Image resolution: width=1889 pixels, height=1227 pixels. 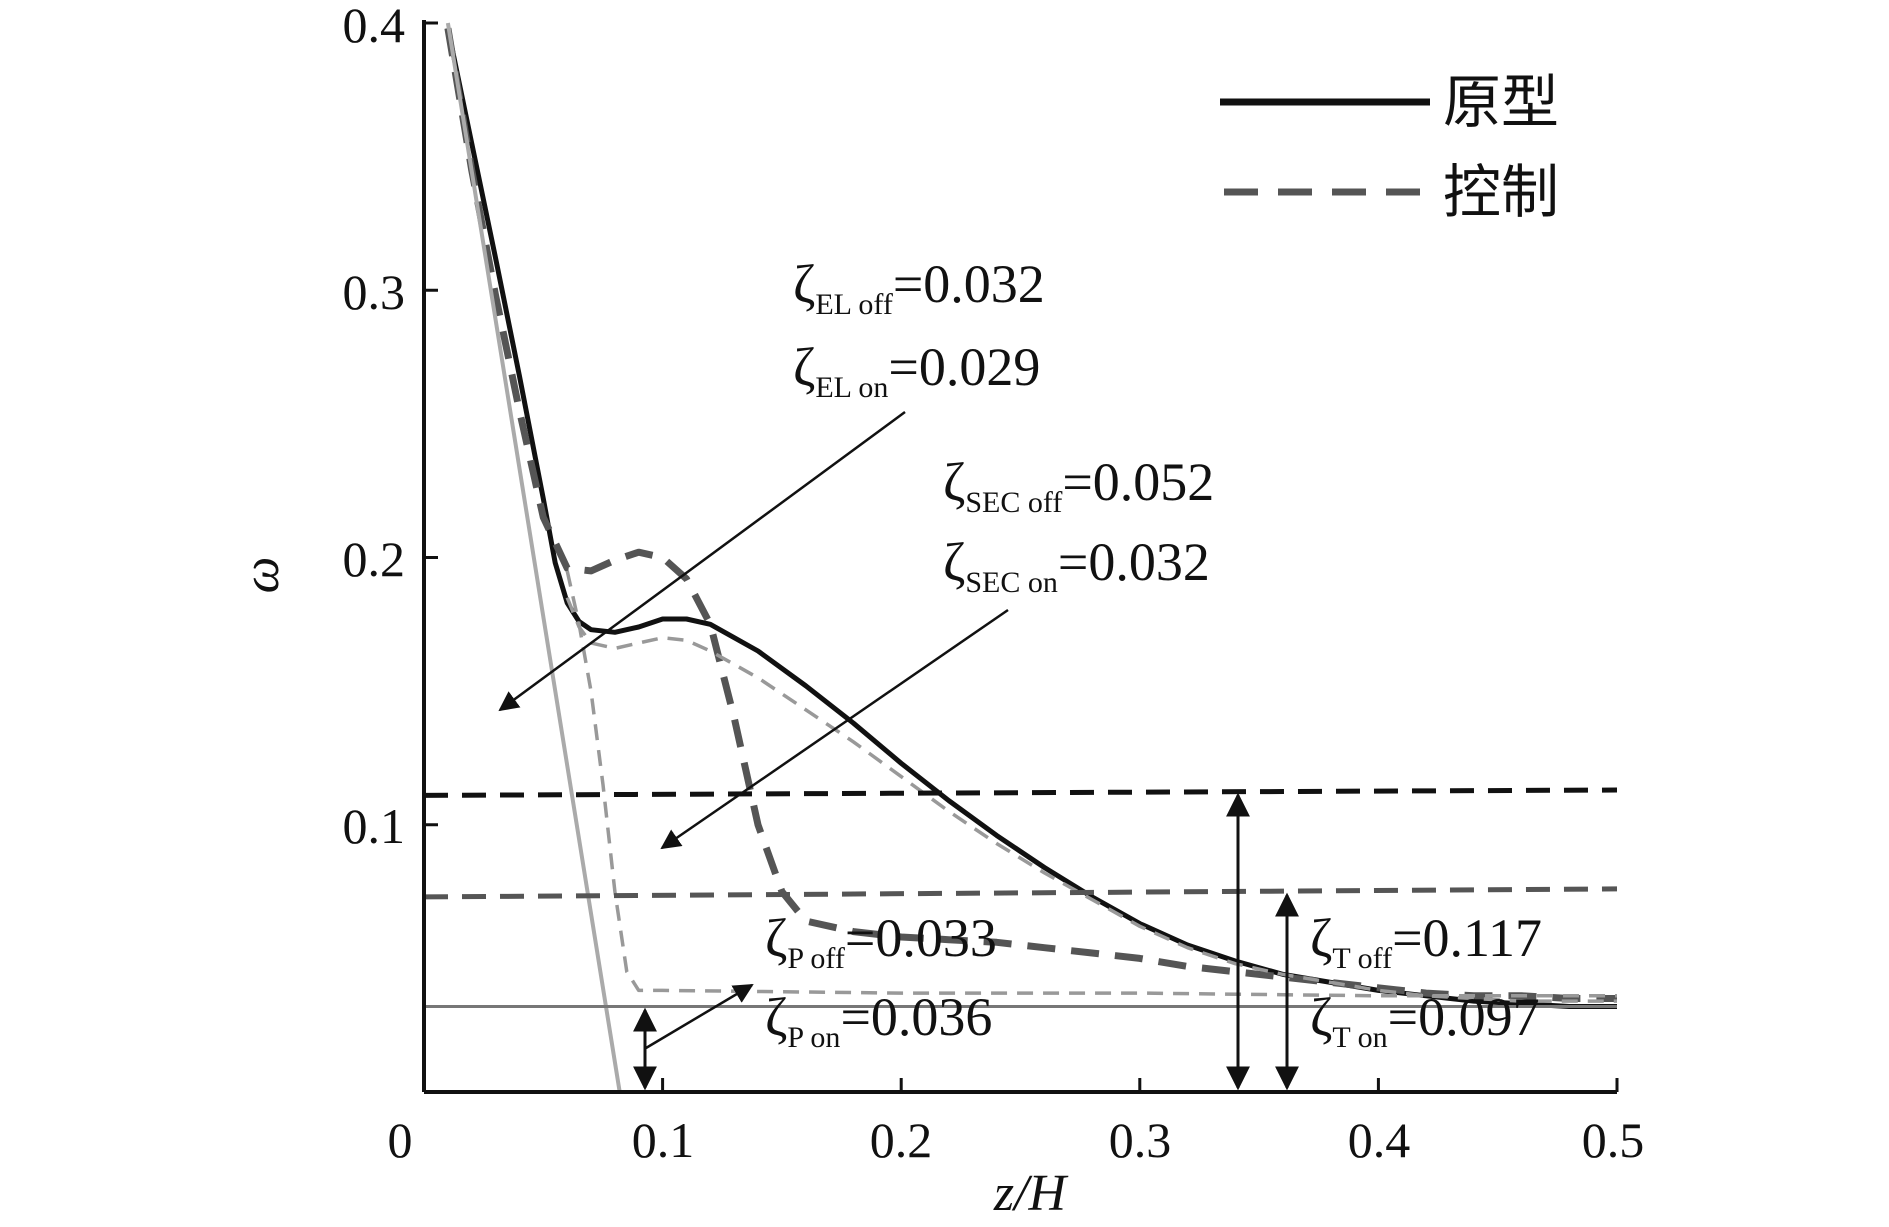 I want to click on x-tick-label: 0.5, so click(x=1613, y=1140).